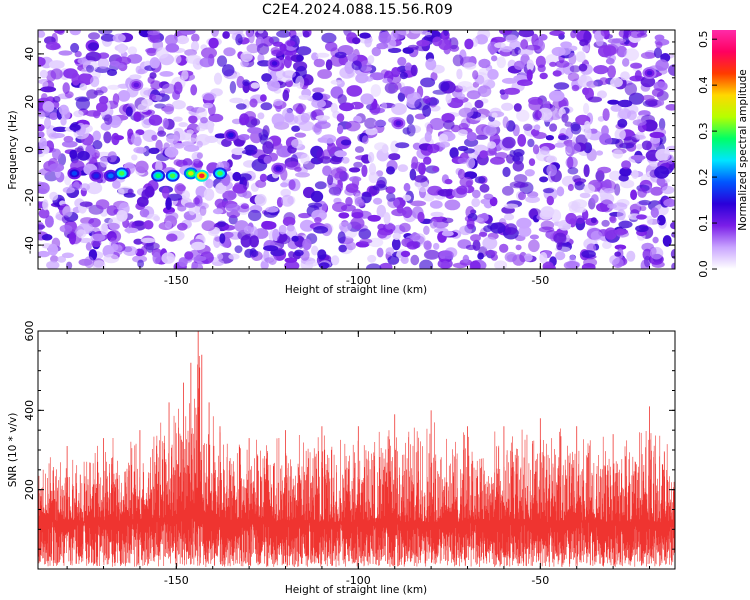 Image resolution: width=750 pixels, height=600 pixels. Describe the element at coordinates (176, 280) in the screenshot. I see `spectrogram-xtick-label: -150` at that location.